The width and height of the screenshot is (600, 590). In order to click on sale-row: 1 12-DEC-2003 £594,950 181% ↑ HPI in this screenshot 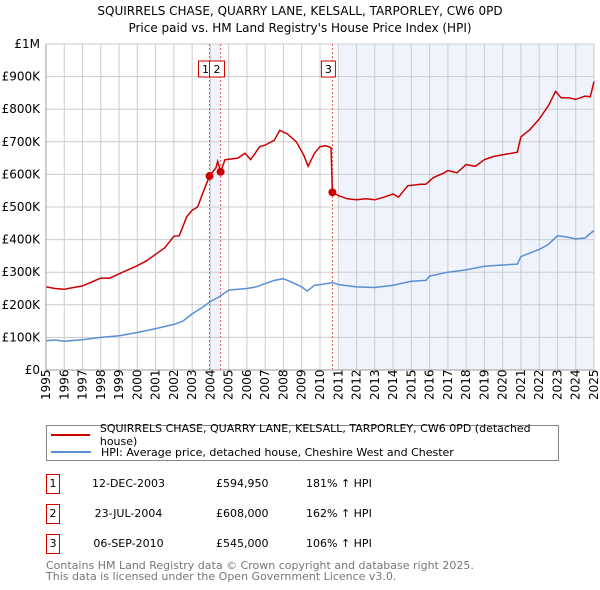, I will do `click(246, 484)`.